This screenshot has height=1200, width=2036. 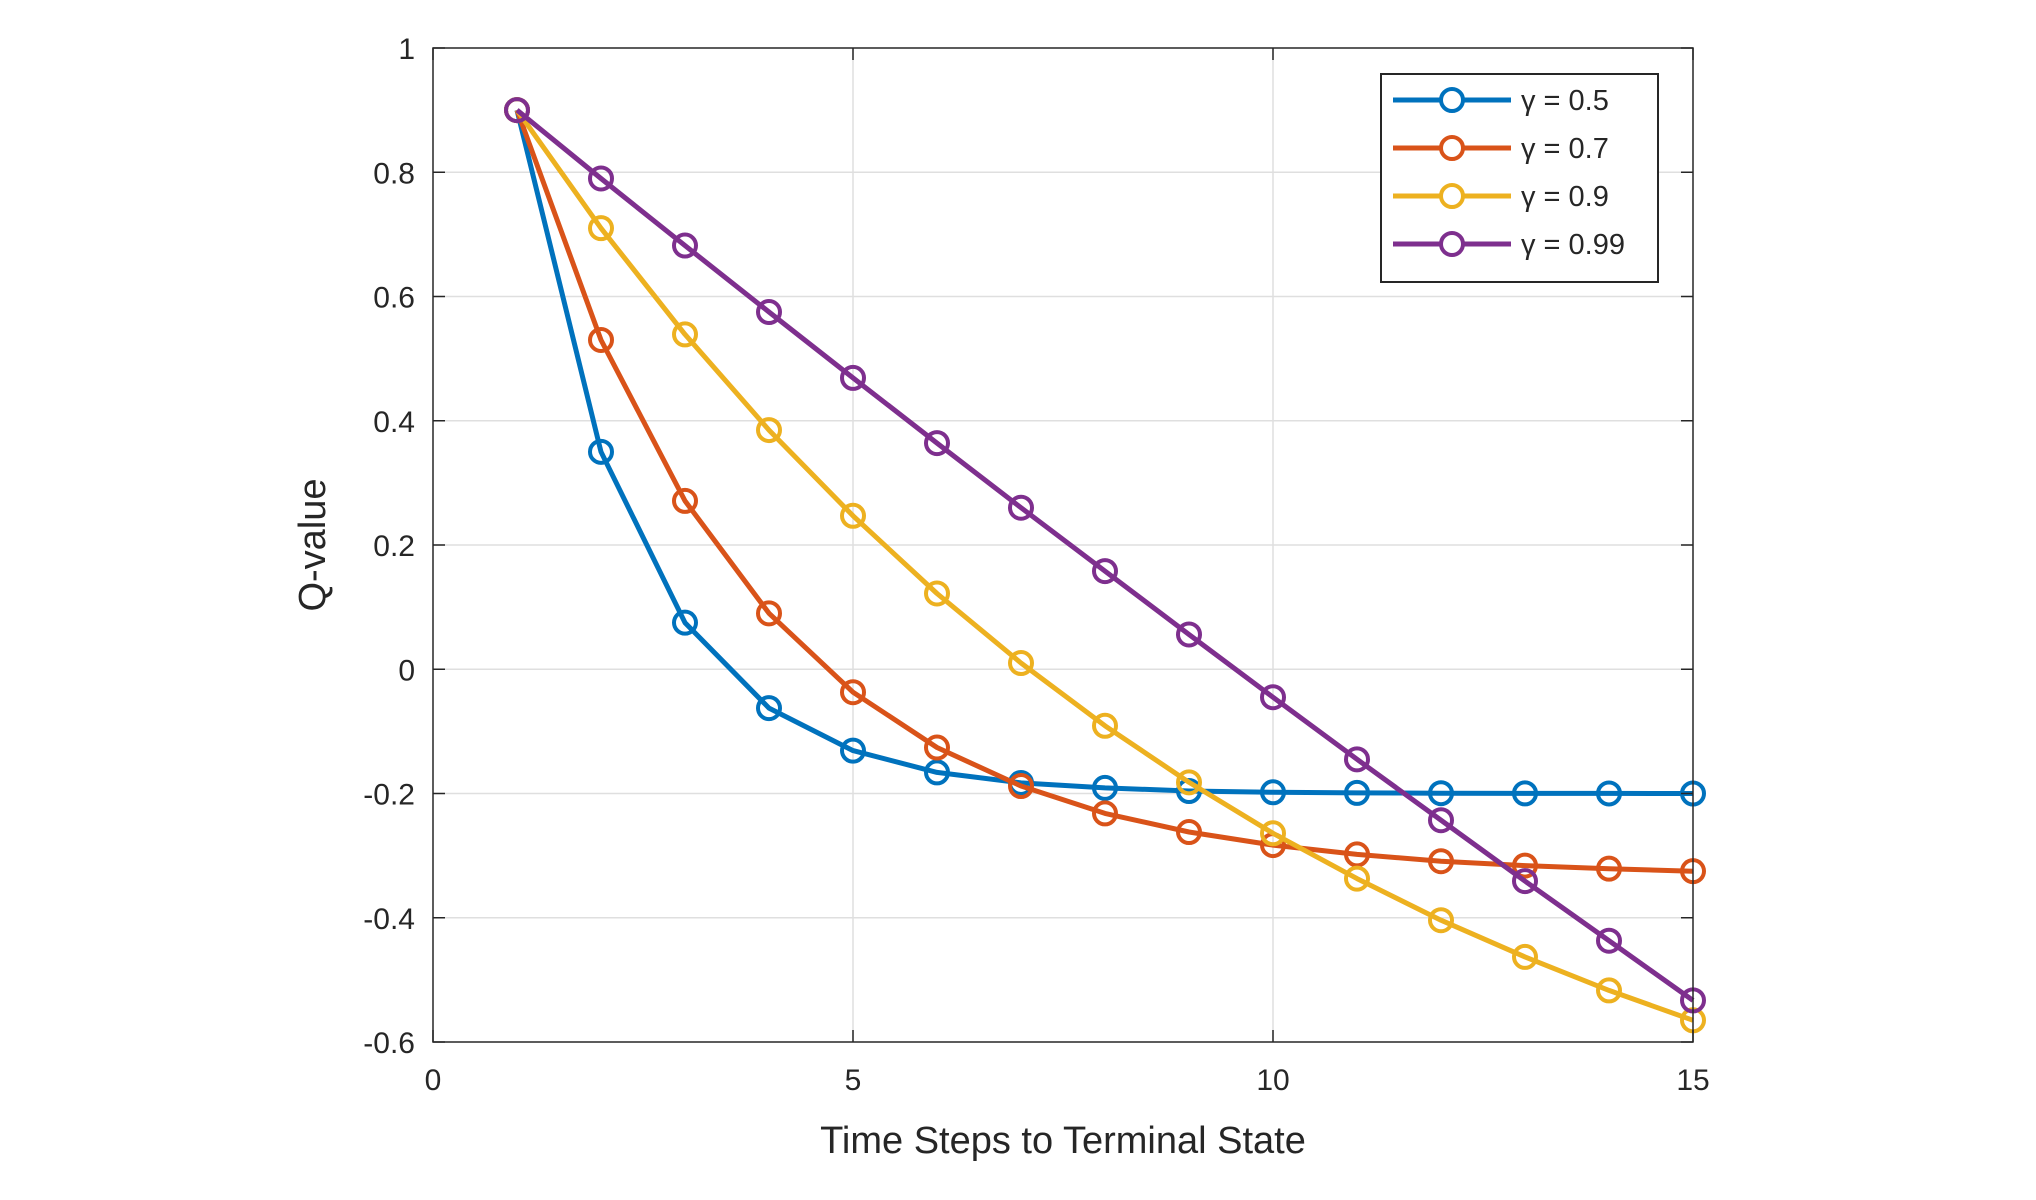 I want to click on y-tick-label: 0.4, so click(x=394, y=422).